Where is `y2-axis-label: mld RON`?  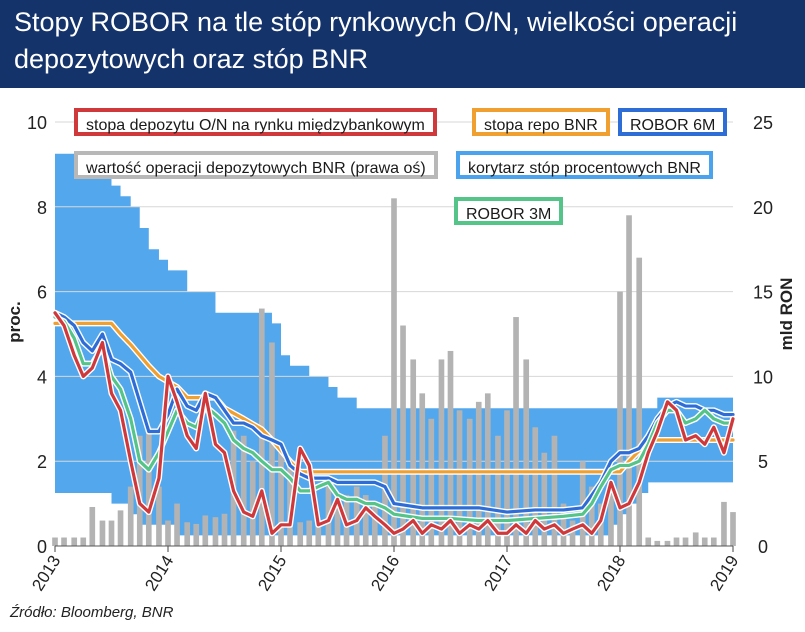 y2-axis-label: mld RON is located at coordinates (786, 314).